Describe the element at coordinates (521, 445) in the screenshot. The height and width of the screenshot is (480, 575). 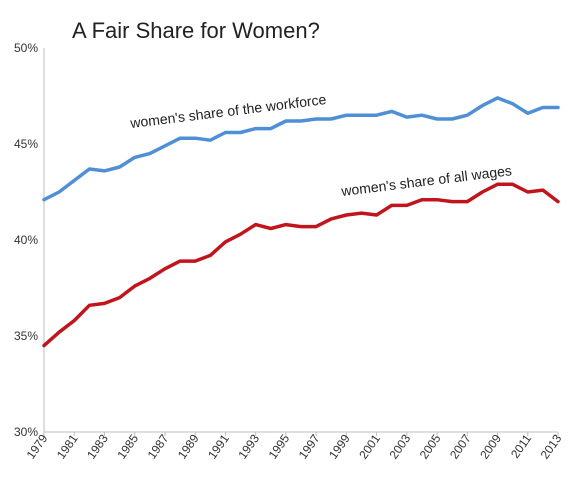
I see `x-tick-label: 2011` at that location.